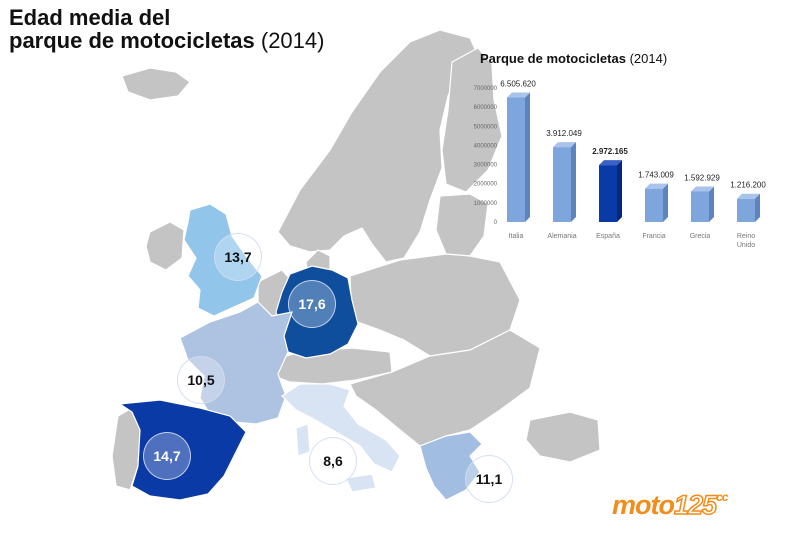 The height and width of the screenshot is (533, 800). I want to click on age-label-italy: 8,6, so click(333, 461).